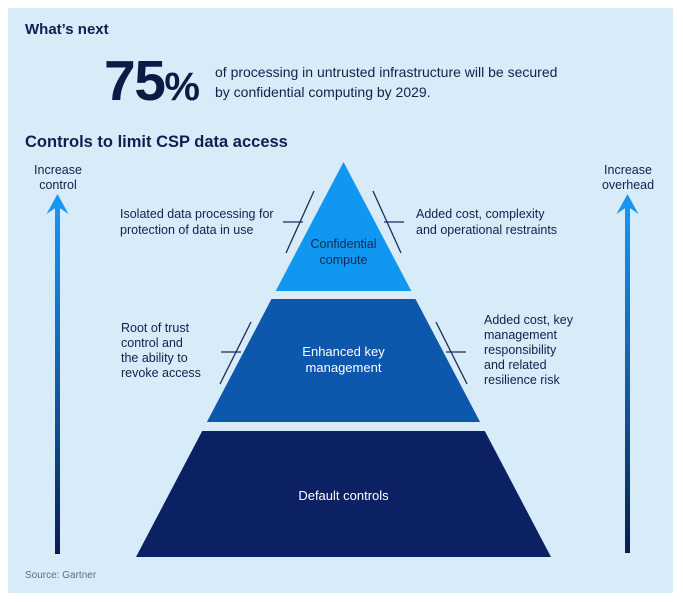 The image size is (683, 602). Describe the element at coordinates (628, 177) in the screenshot. I see `increase-overhead-label: Increase overhead` at that location.